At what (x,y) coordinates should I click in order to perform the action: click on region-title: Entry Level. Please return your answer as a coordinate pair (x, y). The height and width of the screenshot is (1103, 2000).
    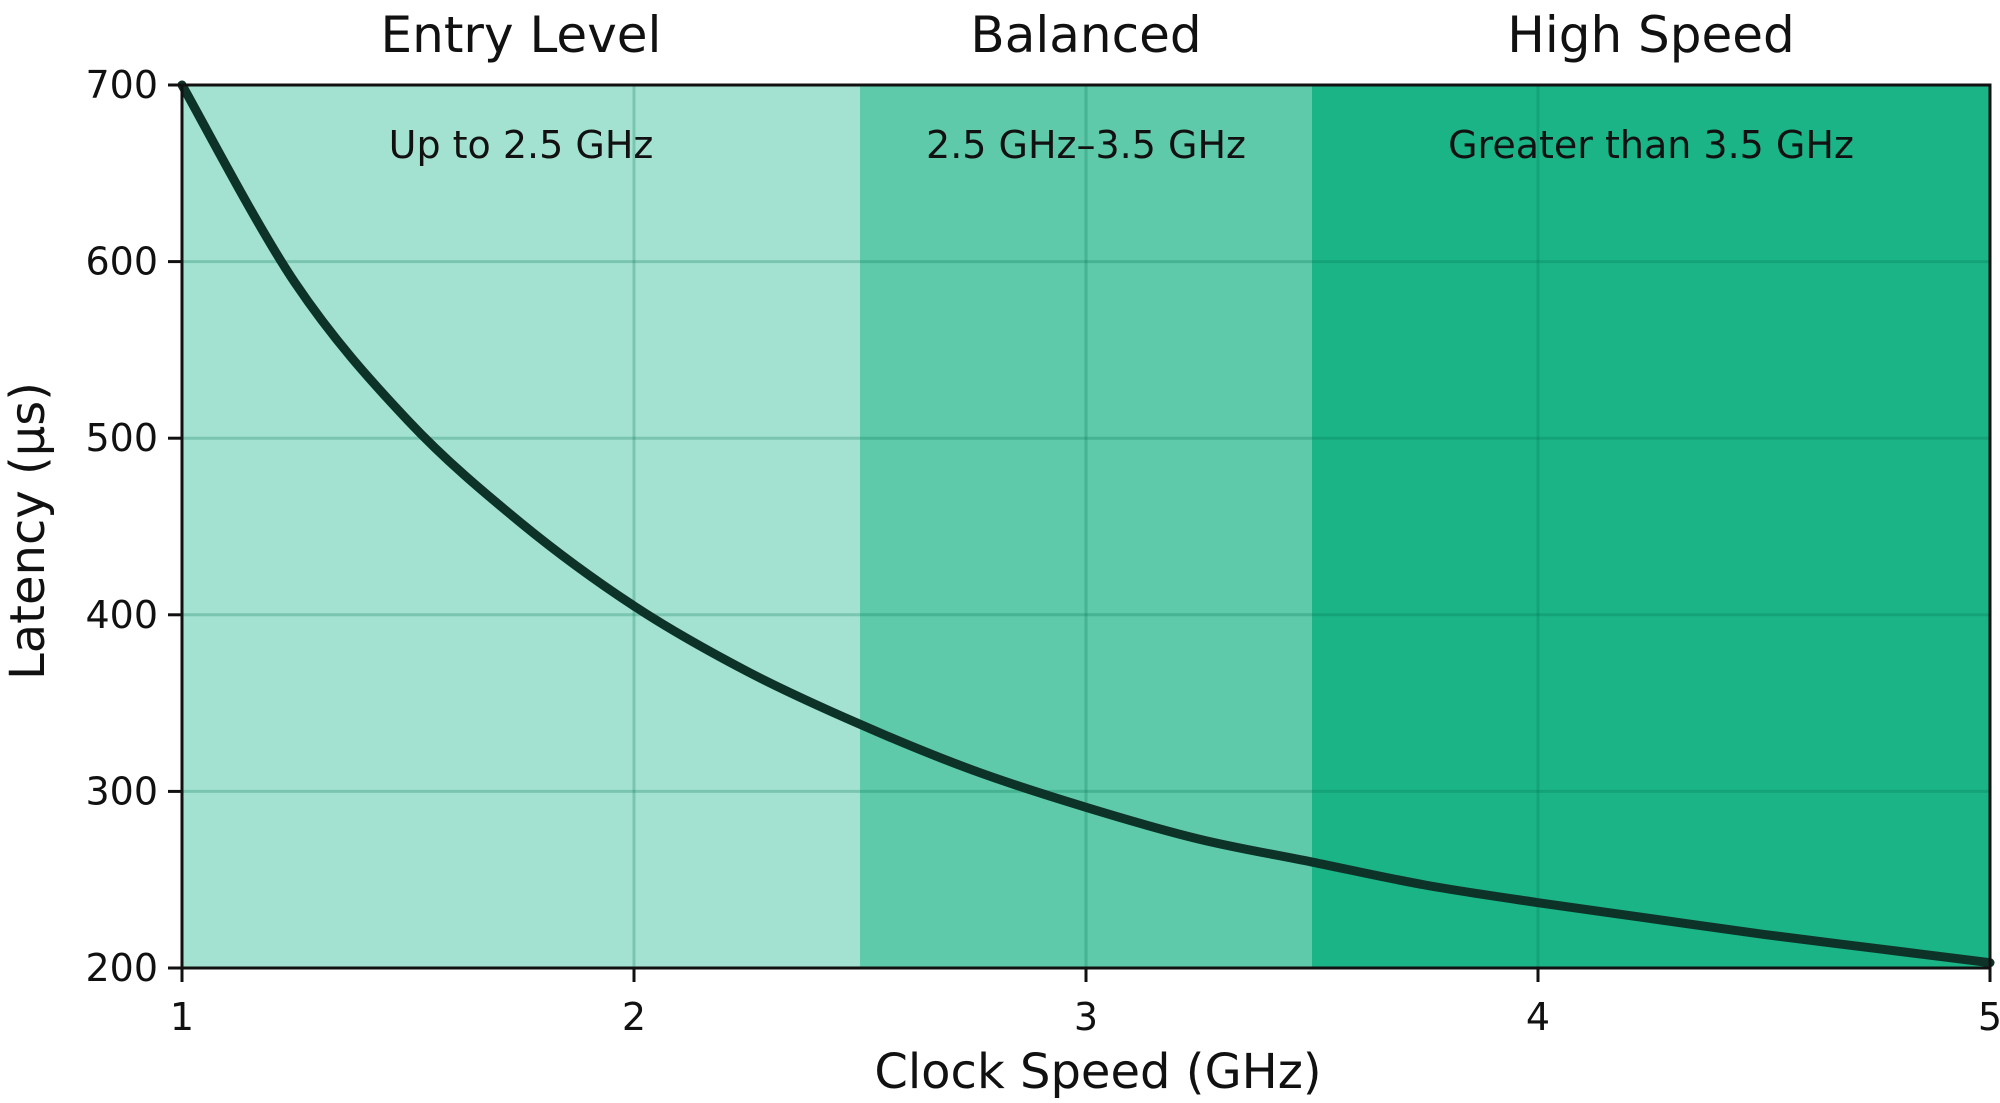
    Looking at the image, I should click on (521, 35).